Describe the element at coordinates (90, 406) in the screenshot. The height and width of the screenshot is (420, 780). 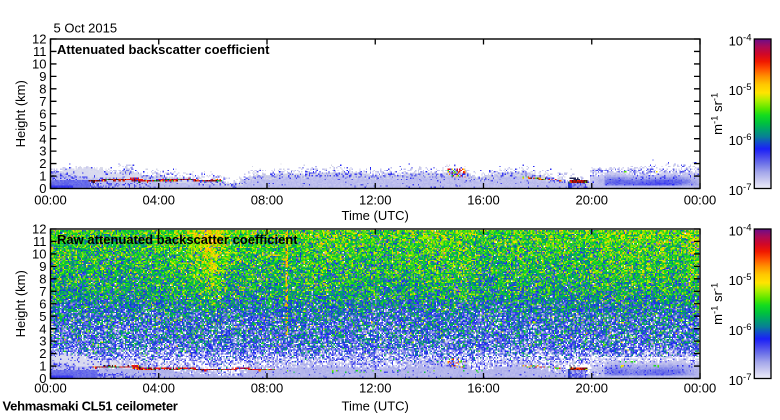
I see `svg-text: Vehmasmaki CL51 ceilometer` at that location.